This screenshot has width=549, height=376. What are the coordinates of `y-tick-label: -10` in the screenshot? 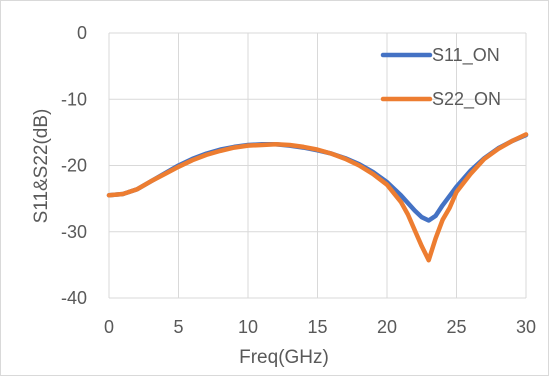 It's located at (74, 99).